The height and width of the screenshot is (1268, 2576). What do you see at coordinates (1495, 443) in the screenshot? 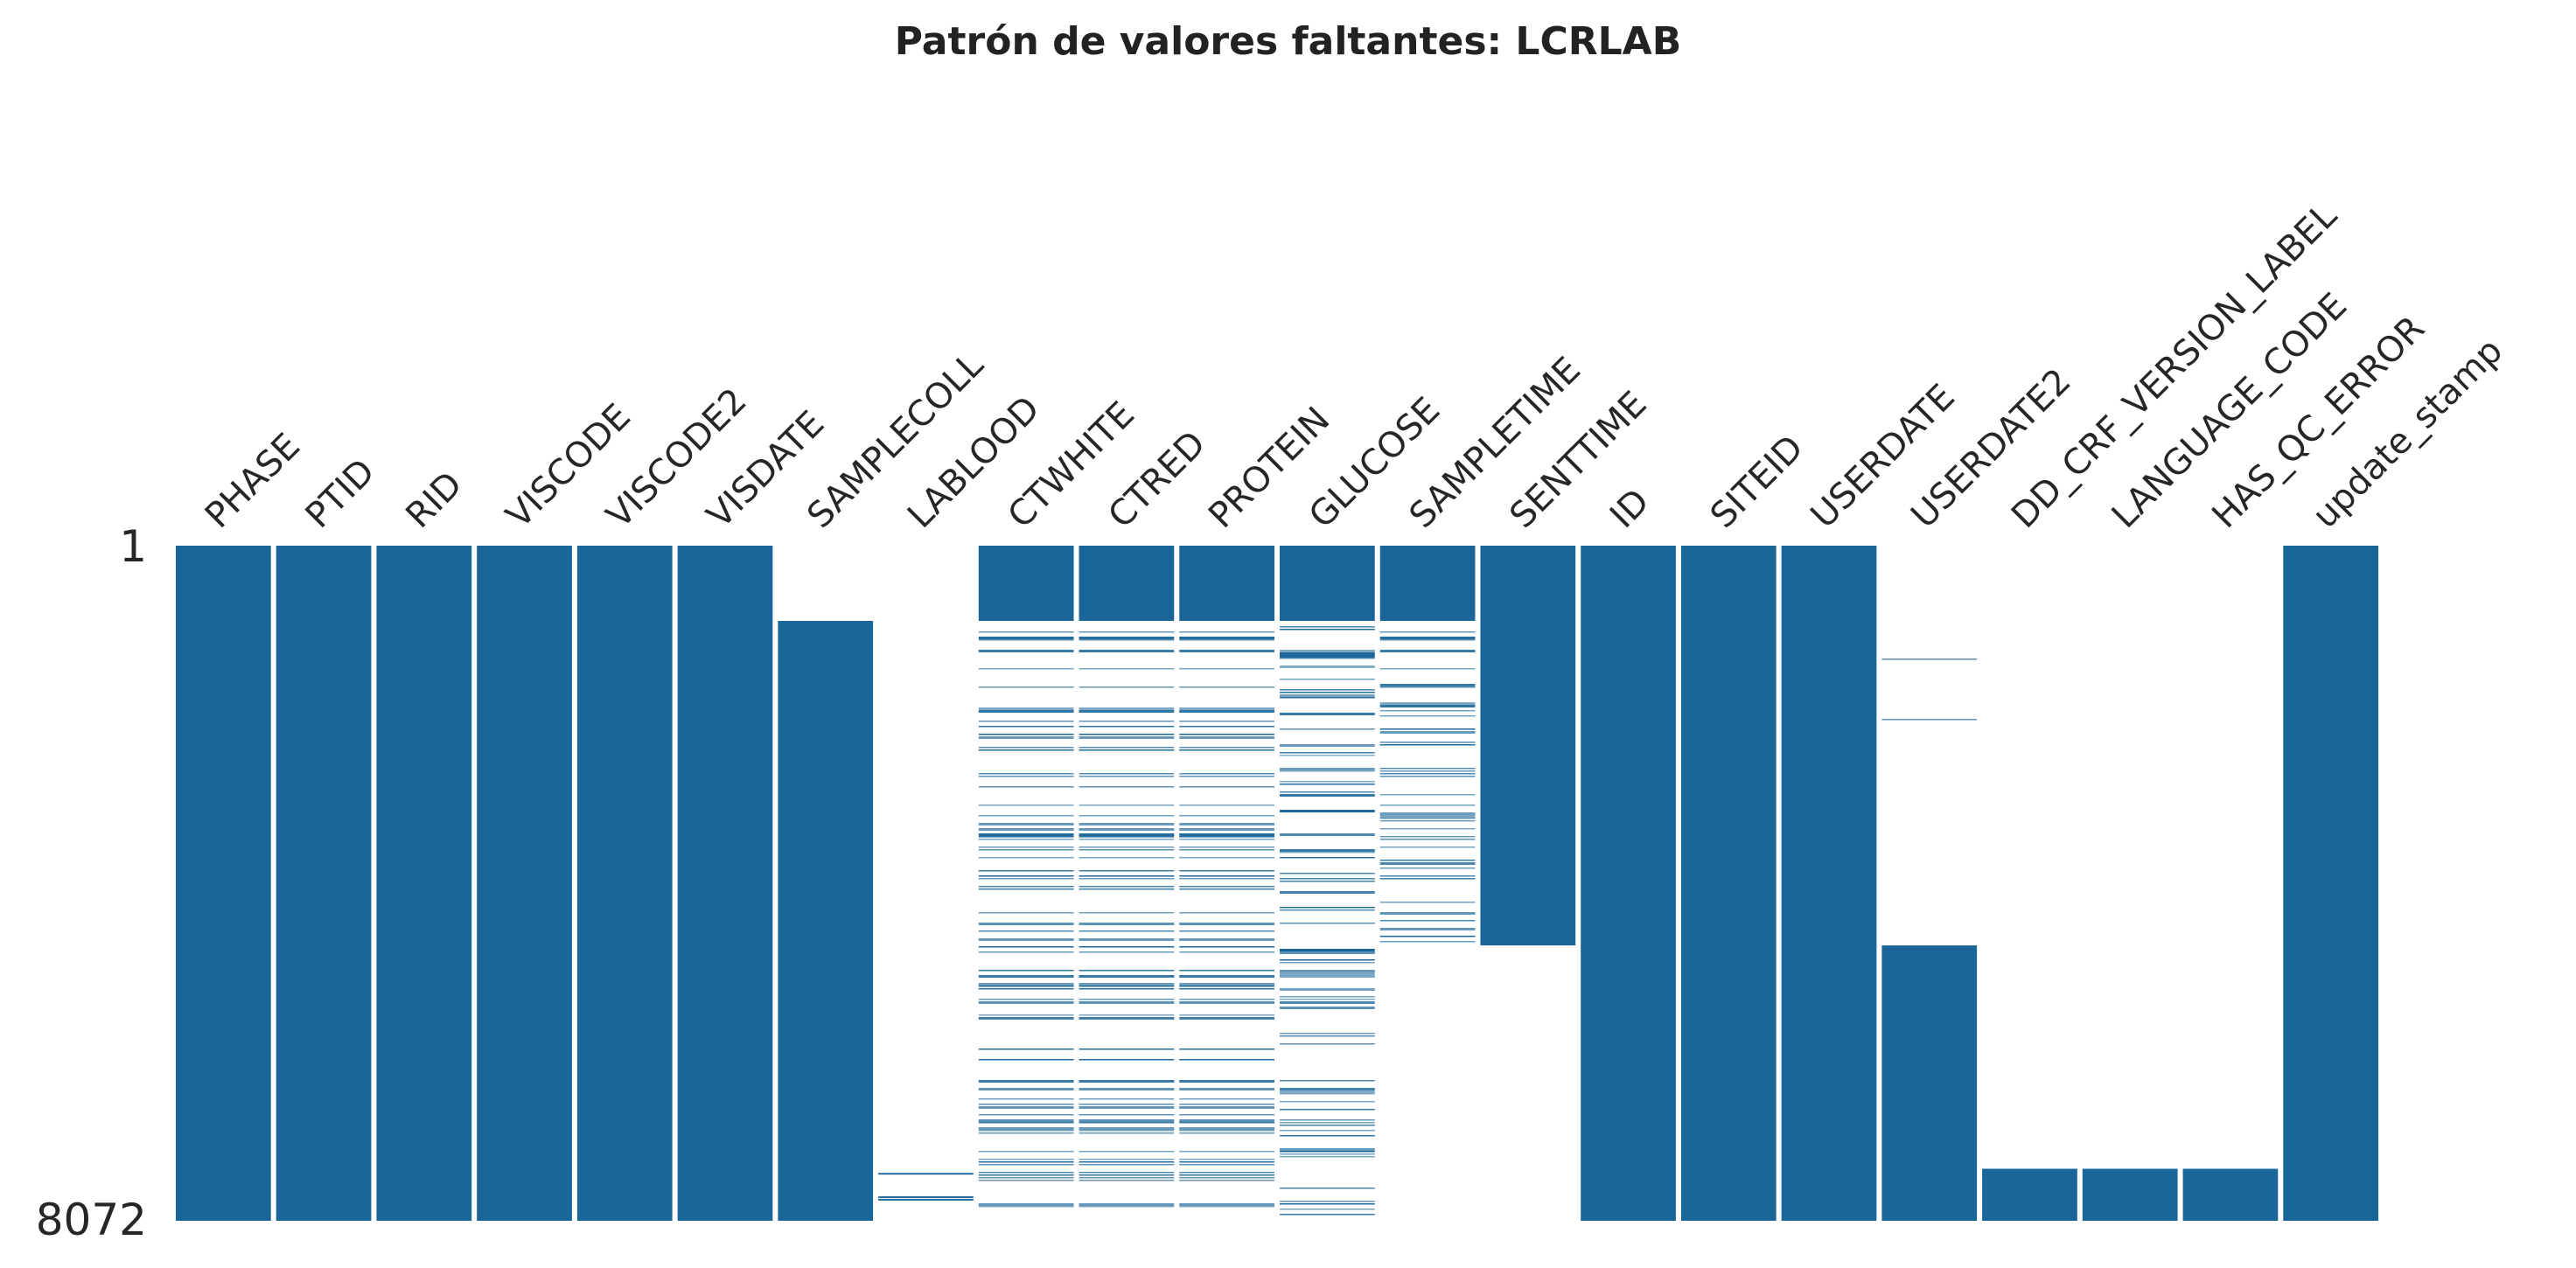
I see `column-label: SAMPLETIME` at bounding box center [1495, 443].